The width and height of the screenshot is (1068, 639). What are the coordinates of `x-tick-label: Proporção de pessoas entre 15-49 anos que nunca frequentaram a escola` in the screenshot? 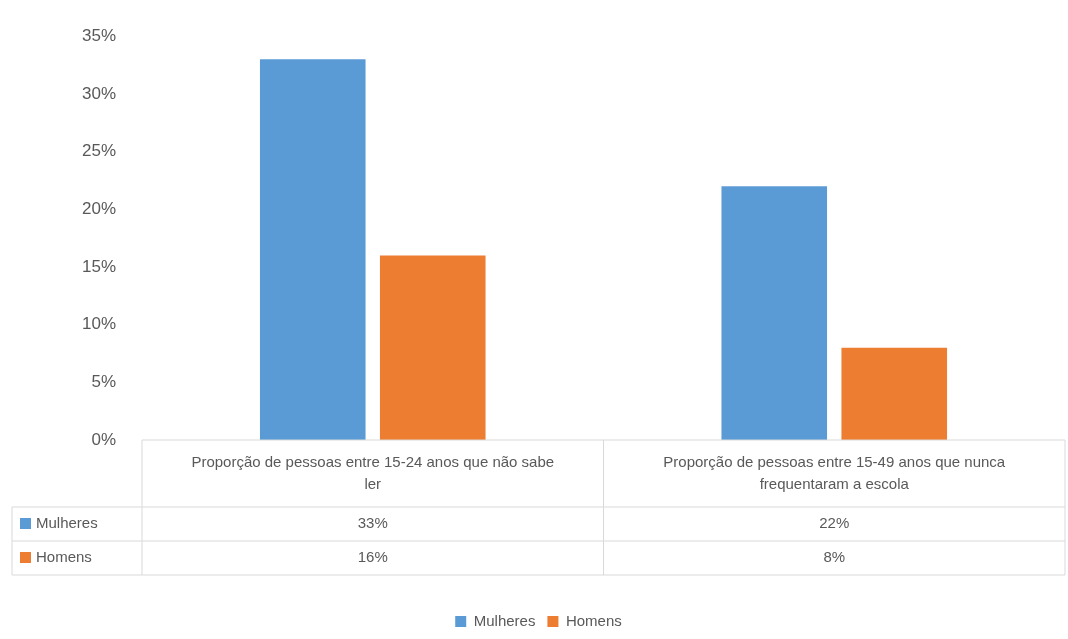 It's located at (834, 472).